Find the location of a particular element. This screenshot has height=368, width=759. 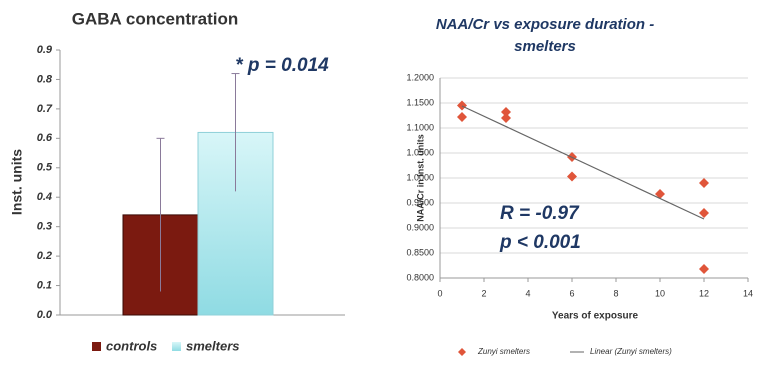

legend-label: smelters is located at coordinates (212, 345).